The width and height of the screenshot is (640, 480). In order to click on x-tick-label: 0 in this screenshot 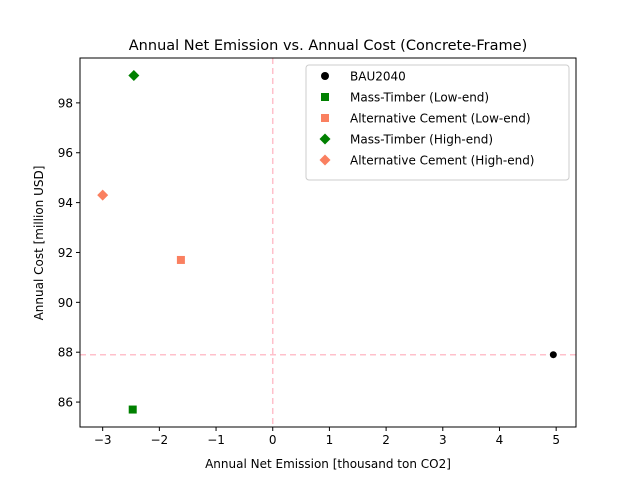, I will do `click(273, 440)`.